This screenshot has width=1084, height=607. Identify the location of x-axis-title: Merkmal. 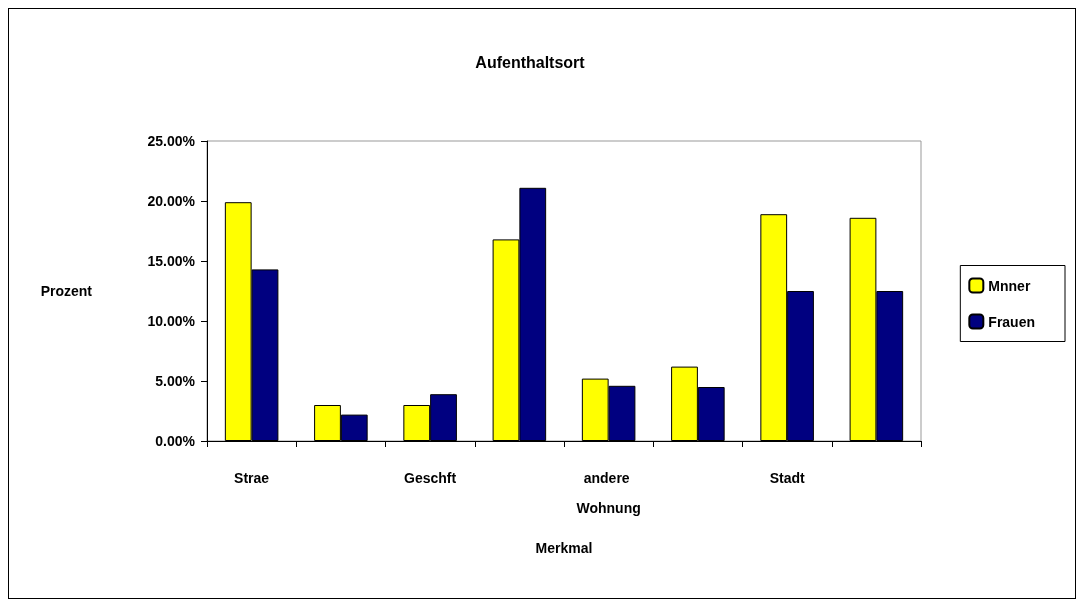
(564, 548).